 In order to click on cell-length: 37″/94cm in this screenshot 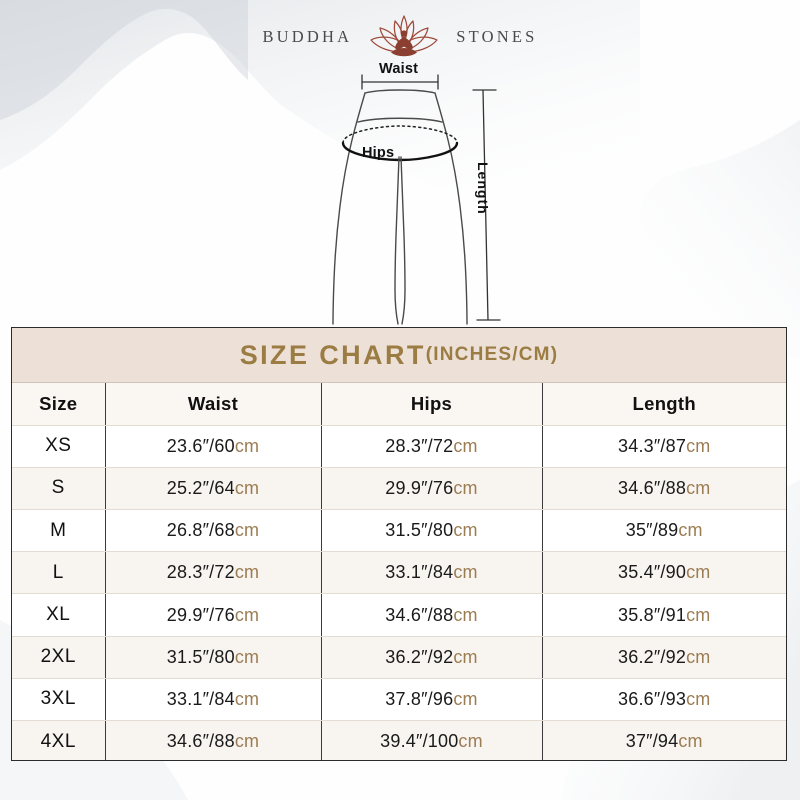, I will do `click(664, 740)`.